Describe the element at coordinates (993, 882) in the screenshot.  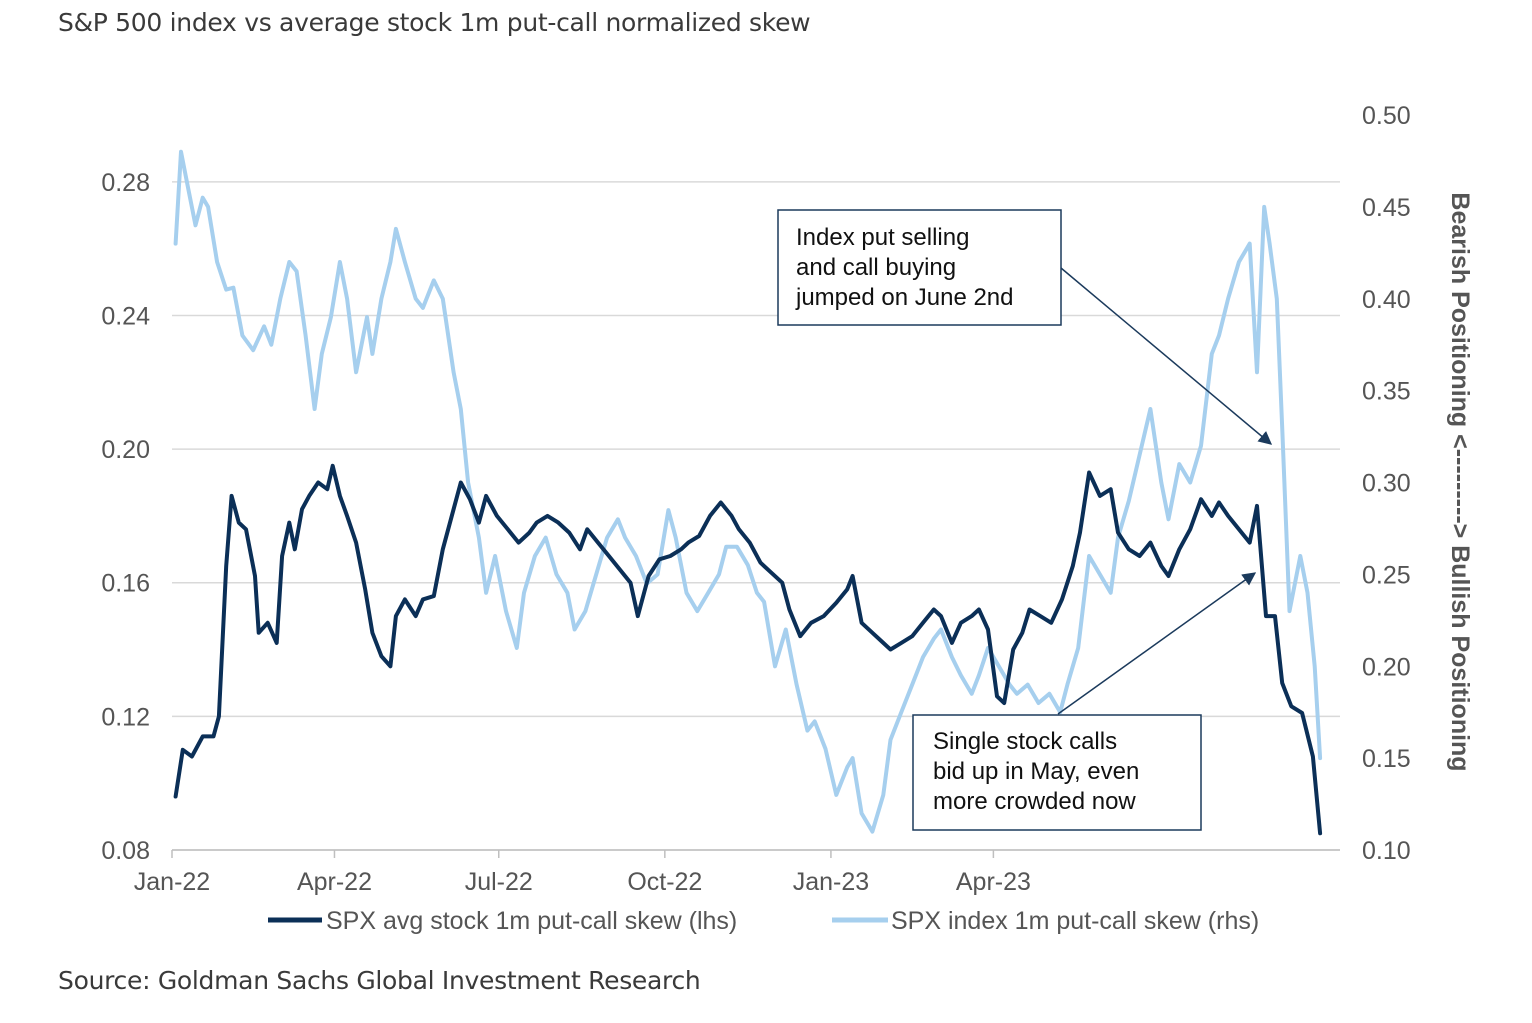
I see `x-tick-label: Apr-23` at that location.